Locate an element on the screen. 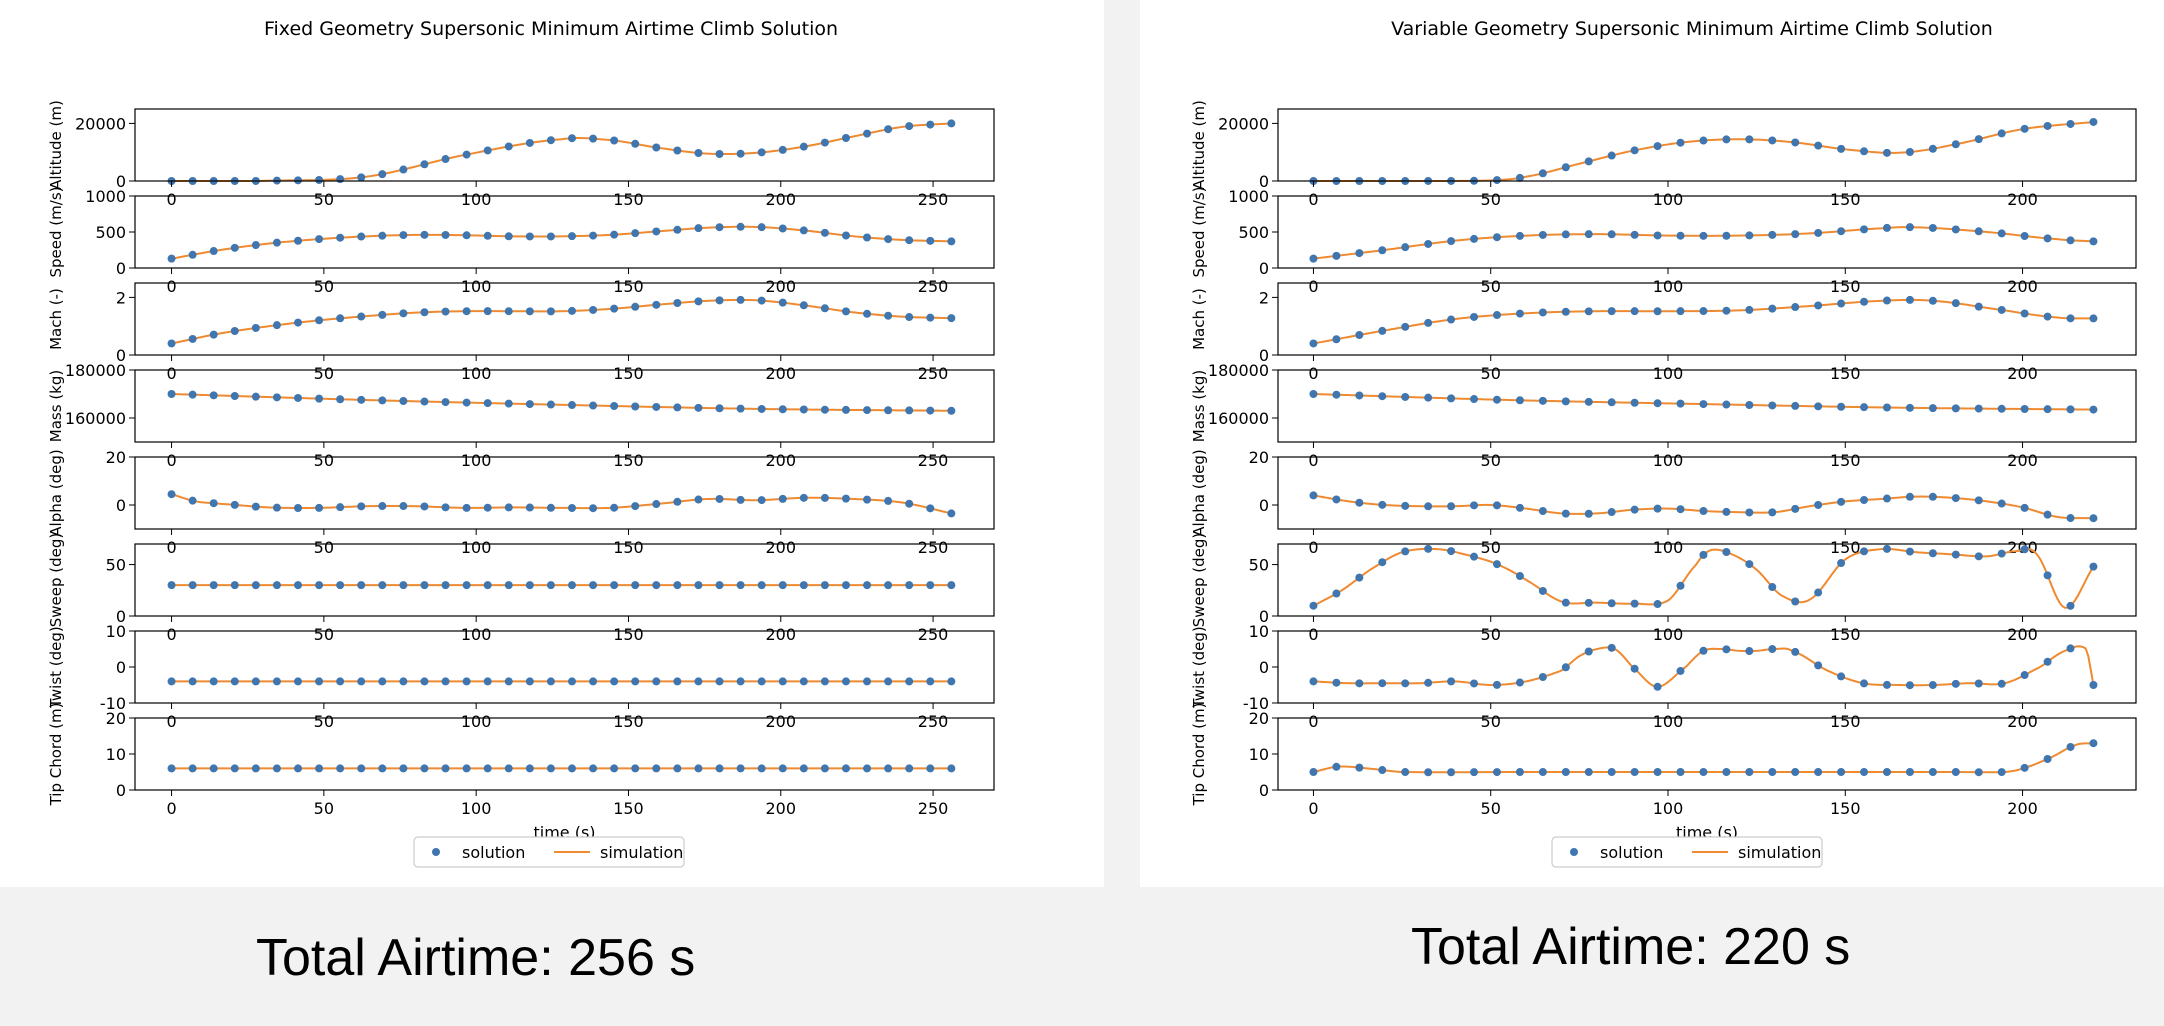 The height and width of the screenshot is (1026, 2164). y-axis-label: Sweep (deg) is located at coordinates (56, 580).